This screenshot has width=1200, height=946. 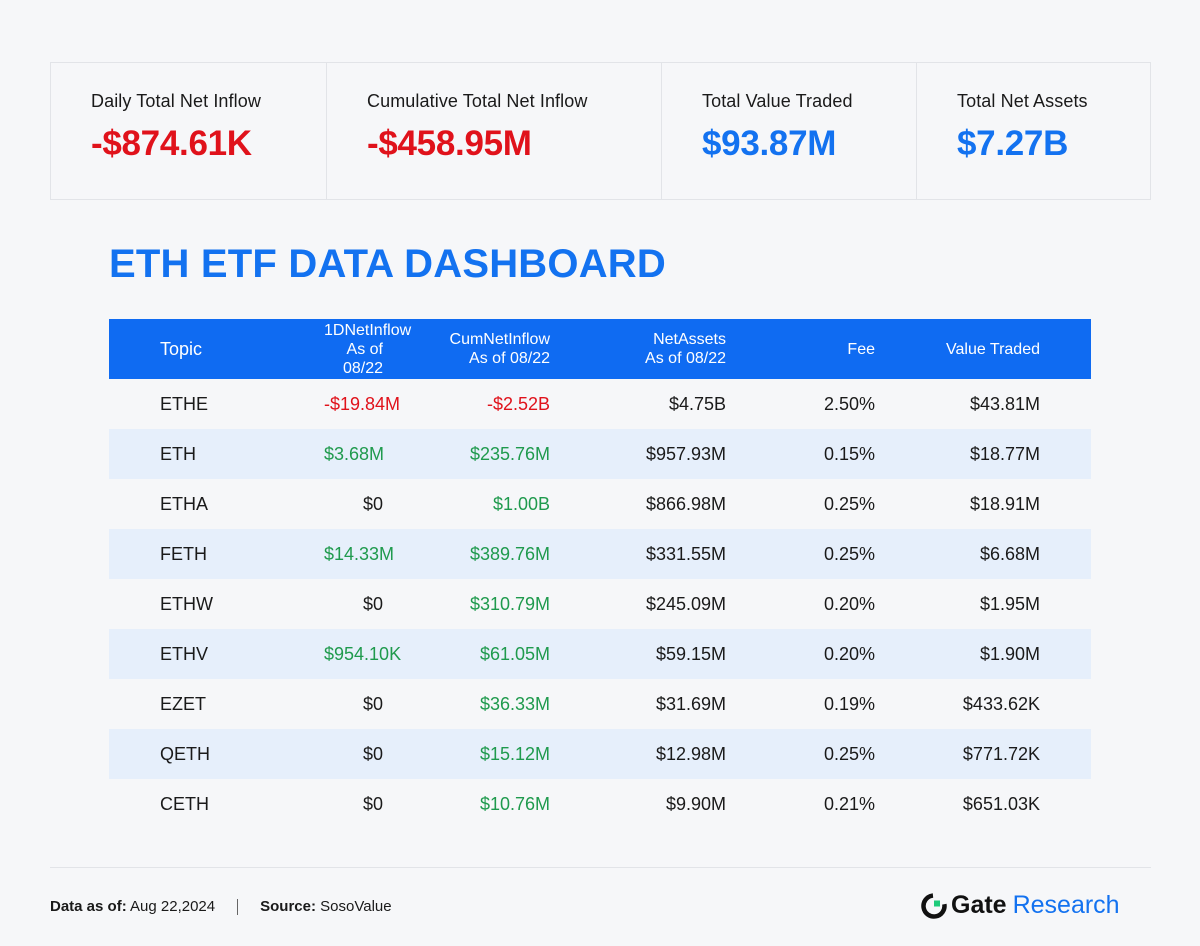 I want to click on cell-cum-net-inflow: $61.05M, so click(x=514, y=653).